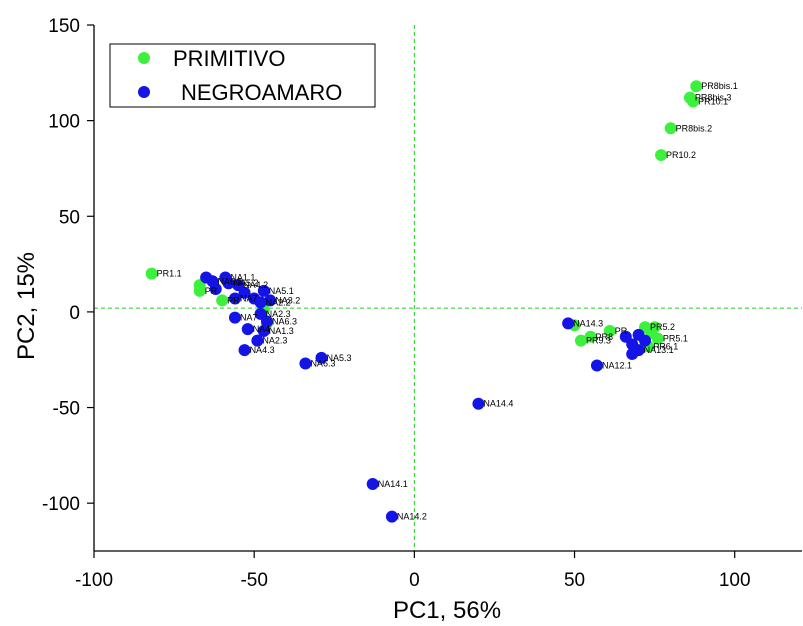  Describe the element at coordinates (64, 26) in the screenshot. I see `y-tick-label: 150` at that location.